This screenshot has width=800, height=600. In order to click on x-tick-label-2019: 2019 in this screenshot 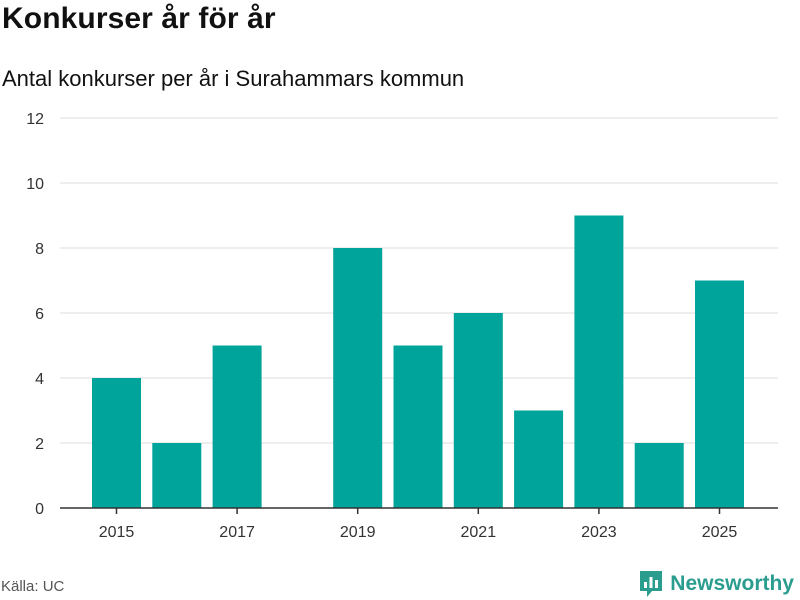, I will do `click(358, 532)`.